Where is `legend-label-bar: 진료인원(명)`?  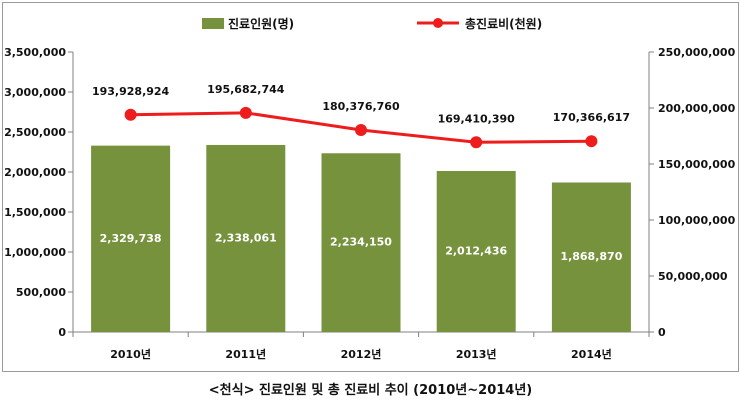 legend-label-bar: 진료인원(명) is located at coordinates (261, 23).